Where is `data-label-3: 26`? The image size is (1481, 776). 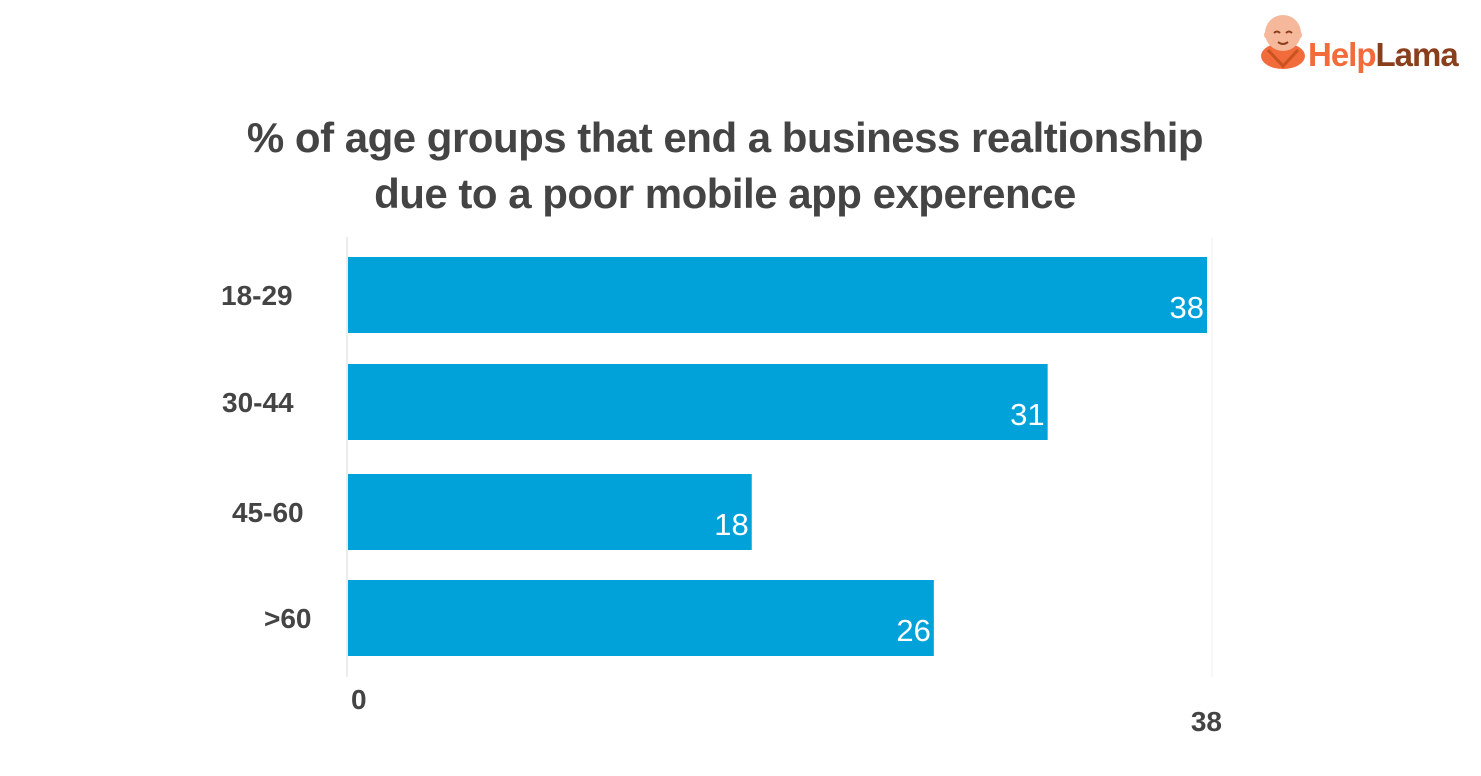 data-label-3: 26 is located at coordinates (913, 630).